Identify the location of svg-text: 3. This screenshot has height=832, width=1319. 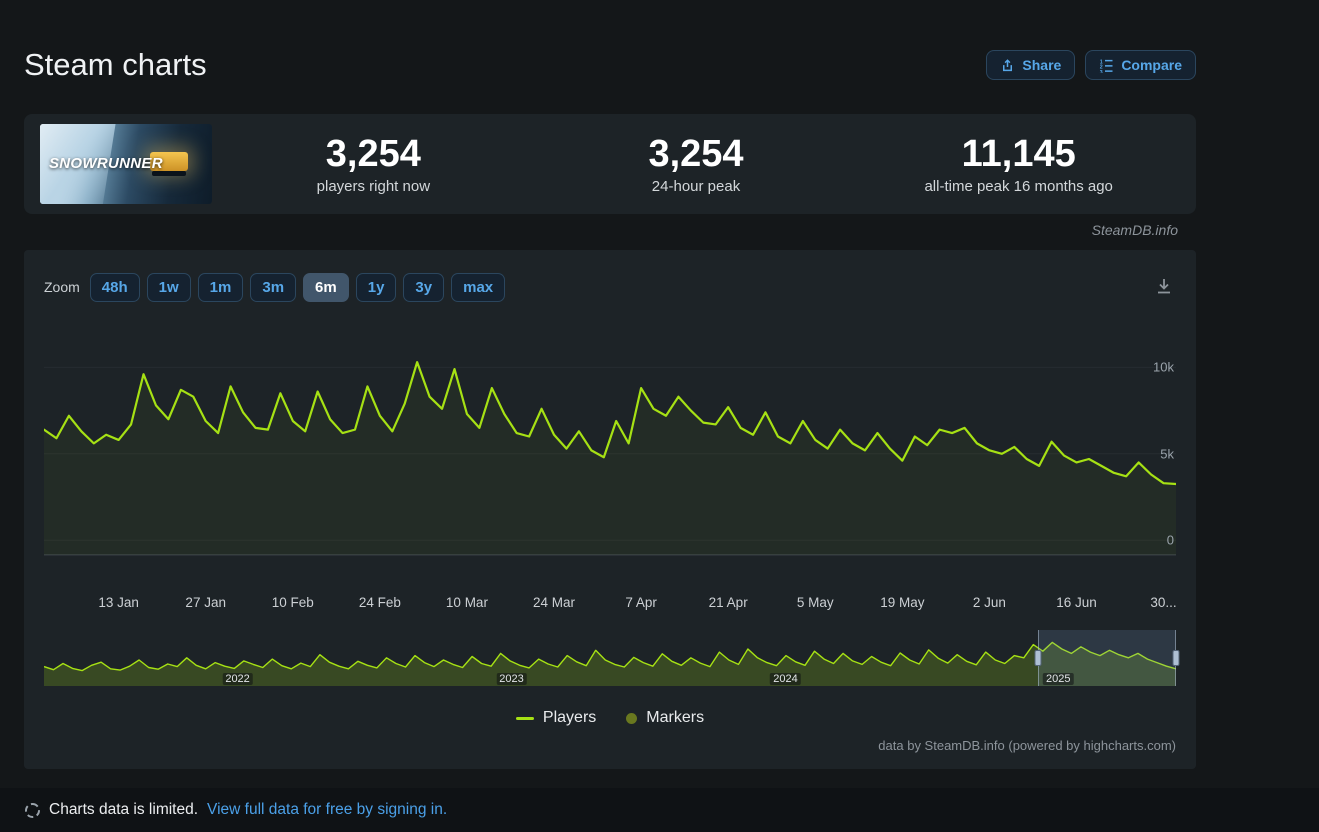
(1101, 70).